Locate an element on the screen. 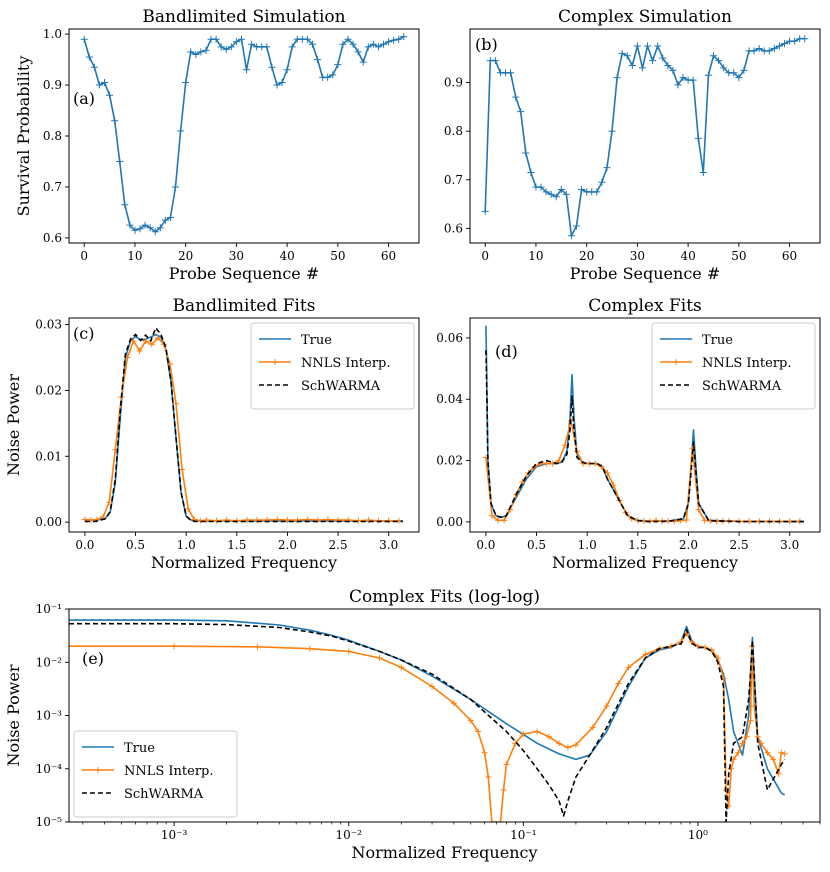  x-tick-label: 30 is located at coordinates (637, 256).